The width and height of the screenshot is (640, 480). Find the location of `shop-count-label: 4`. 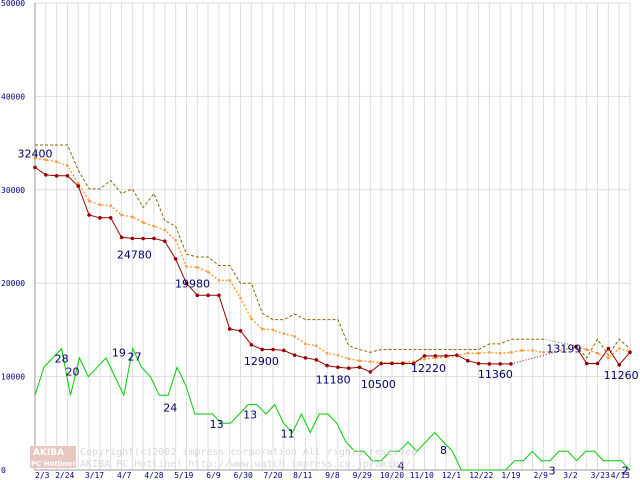

shop-count-label: 4 is located at coordinates (401, 465).